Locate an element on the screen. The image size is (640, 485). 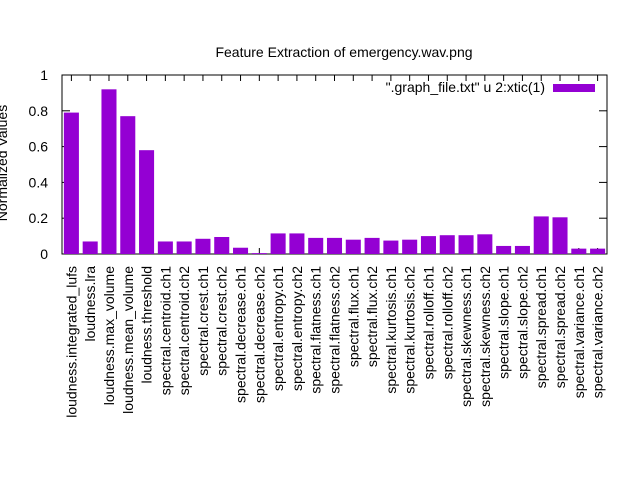
chart-title: Feature Extraction of emergency.wav.png is located at coordinates (343, 52).